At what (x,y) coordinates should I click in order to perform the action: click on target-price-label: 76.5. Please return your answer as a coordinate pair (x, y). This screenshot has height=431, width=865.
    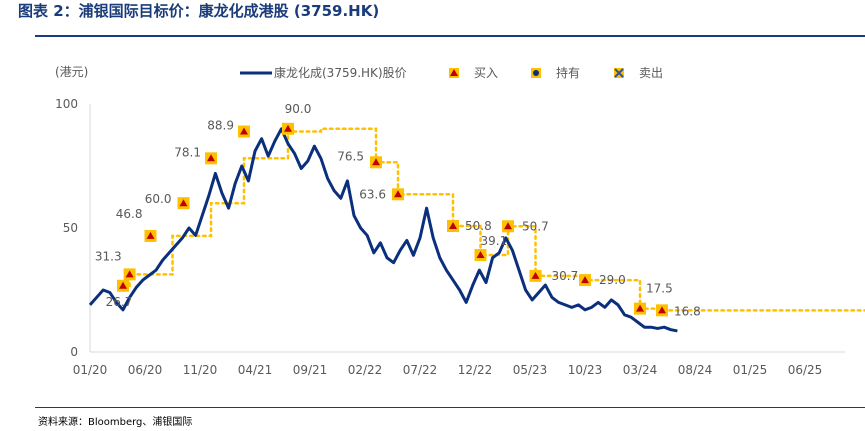
    Looking at the image, I should click on (350, 156).